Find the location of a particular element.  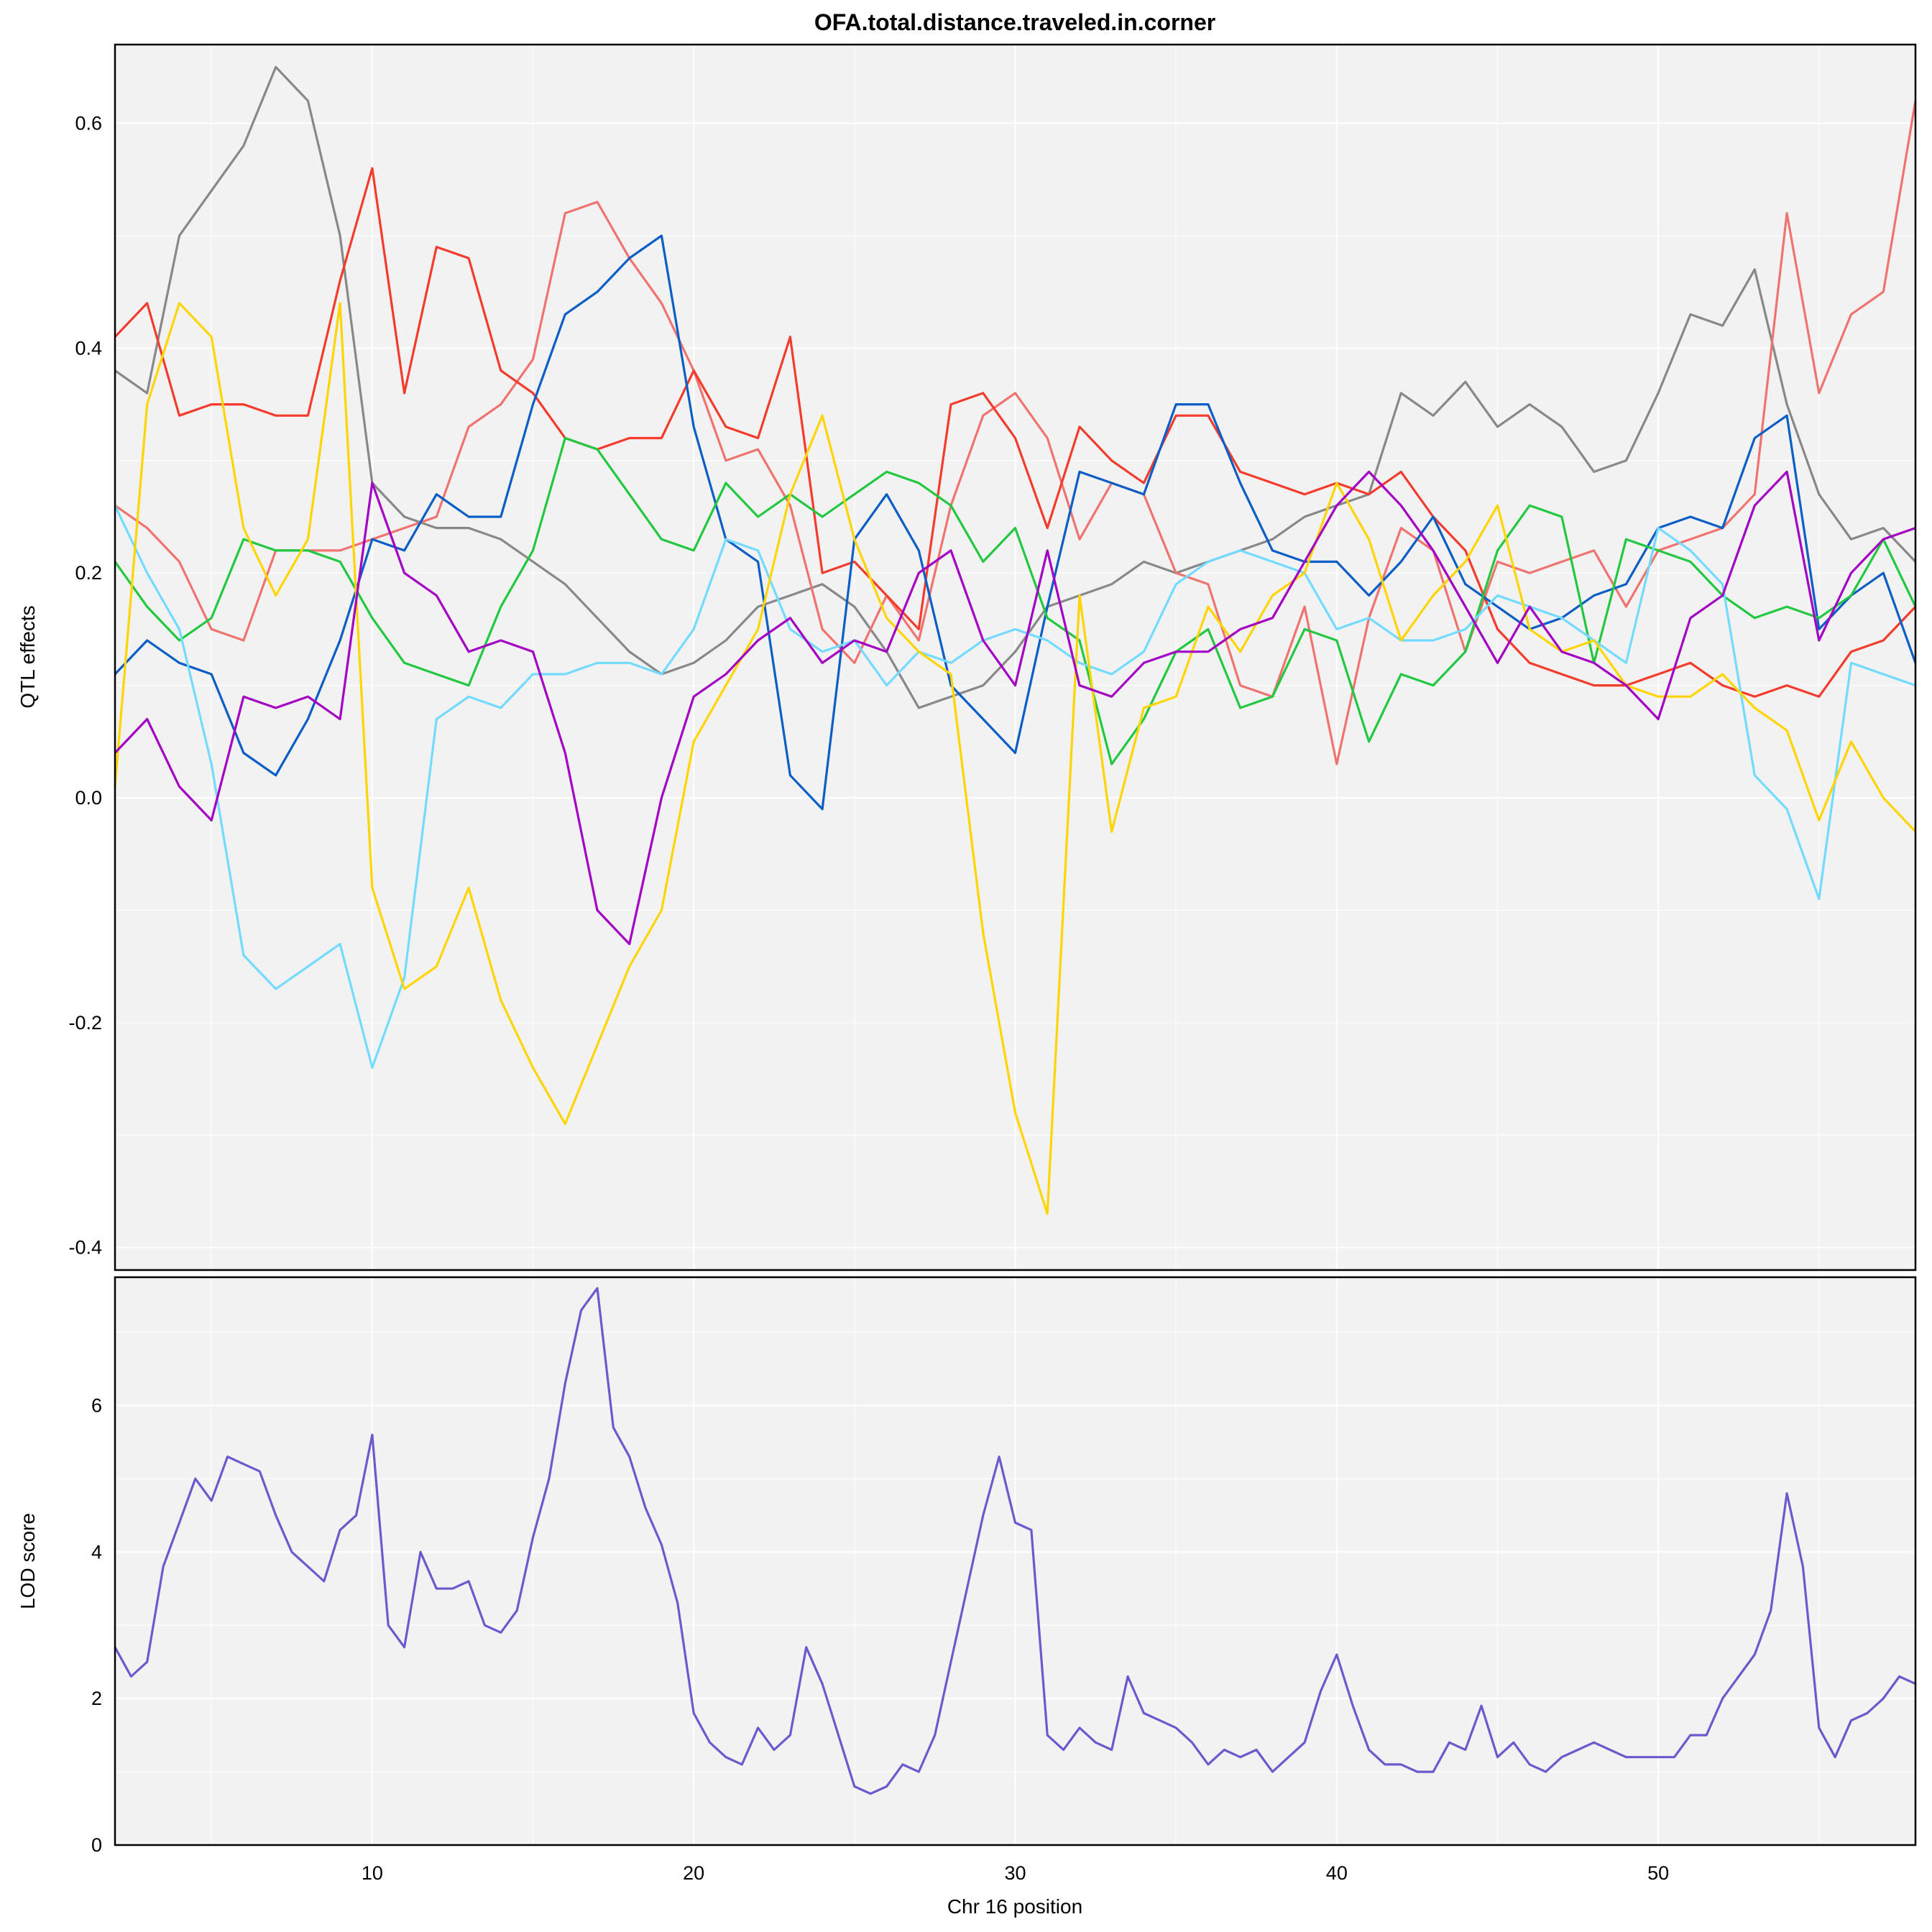

x-tick-labels: 10 20 30 40 50 is located at coordinates (1015, 1873).